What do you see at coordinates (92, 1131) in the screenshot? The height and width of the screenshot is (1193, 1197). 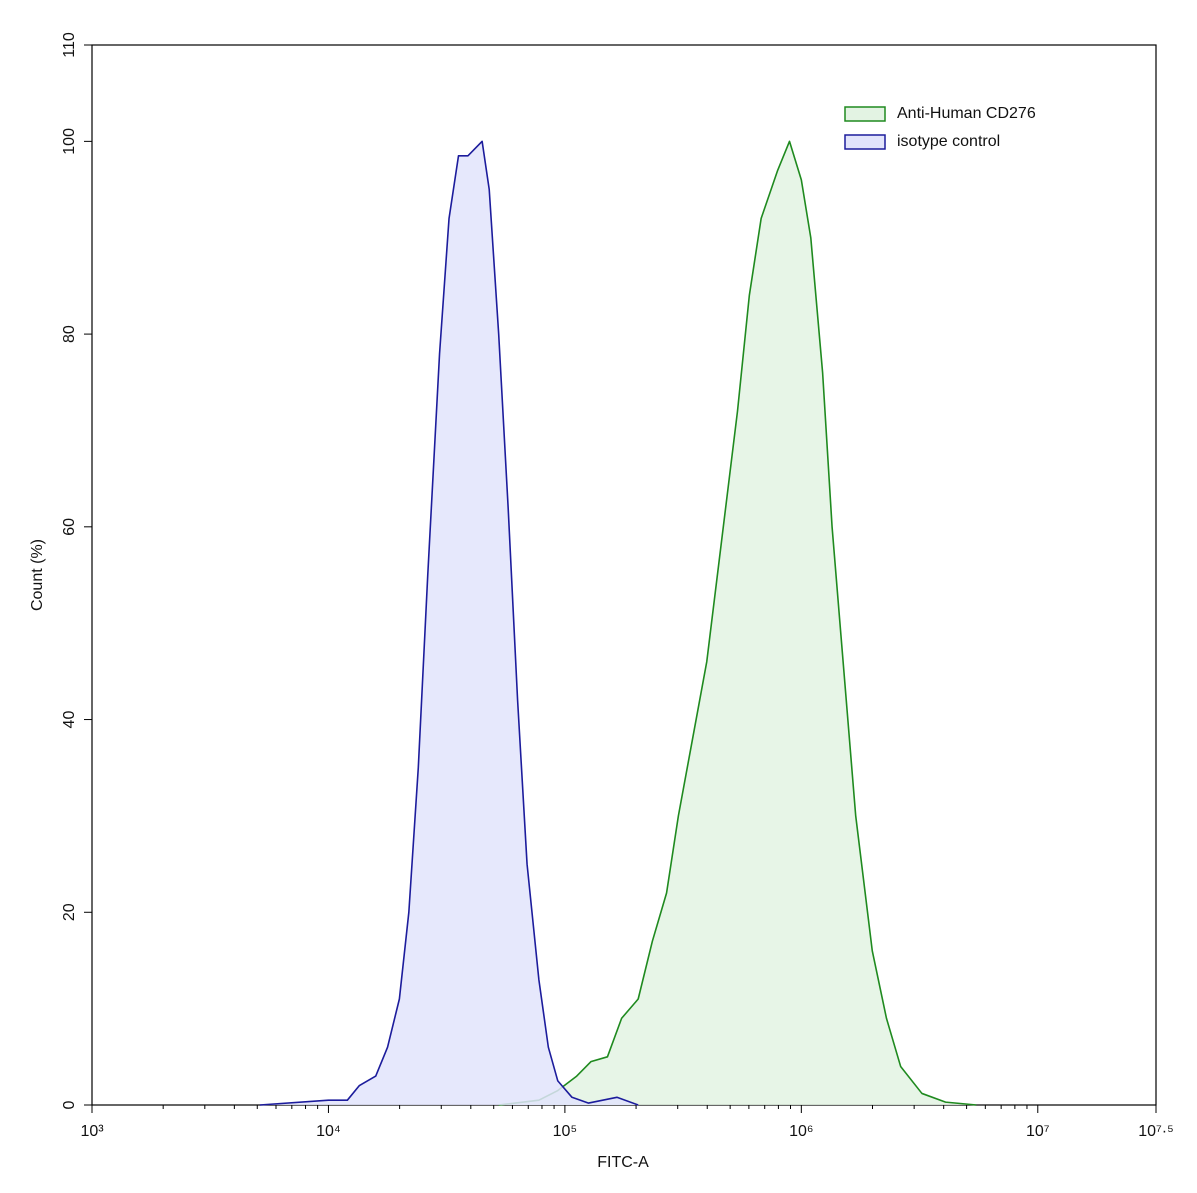 I see `x-tick-label: 10³` at bounding box center [92, 1131].